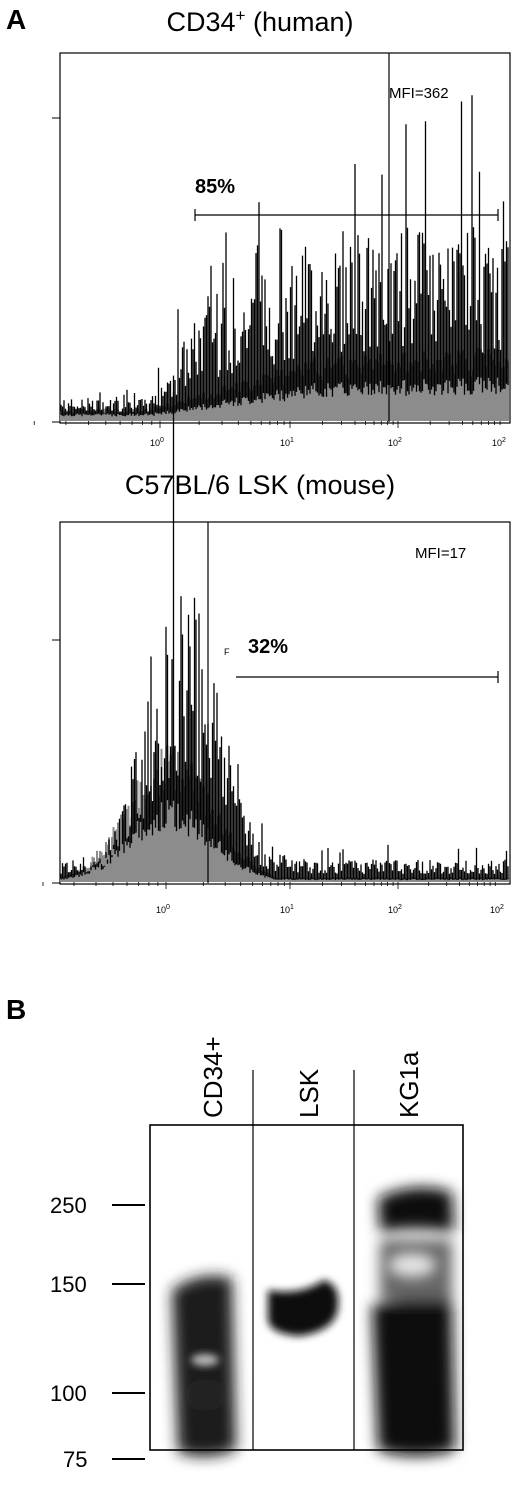 The width and height of the screenshot is (520, 1505). What do you see at coordinates (419, 93) in the screenshot?
I see `histogram-1-mfi: MFI=362` at bounding box center [419, 93].